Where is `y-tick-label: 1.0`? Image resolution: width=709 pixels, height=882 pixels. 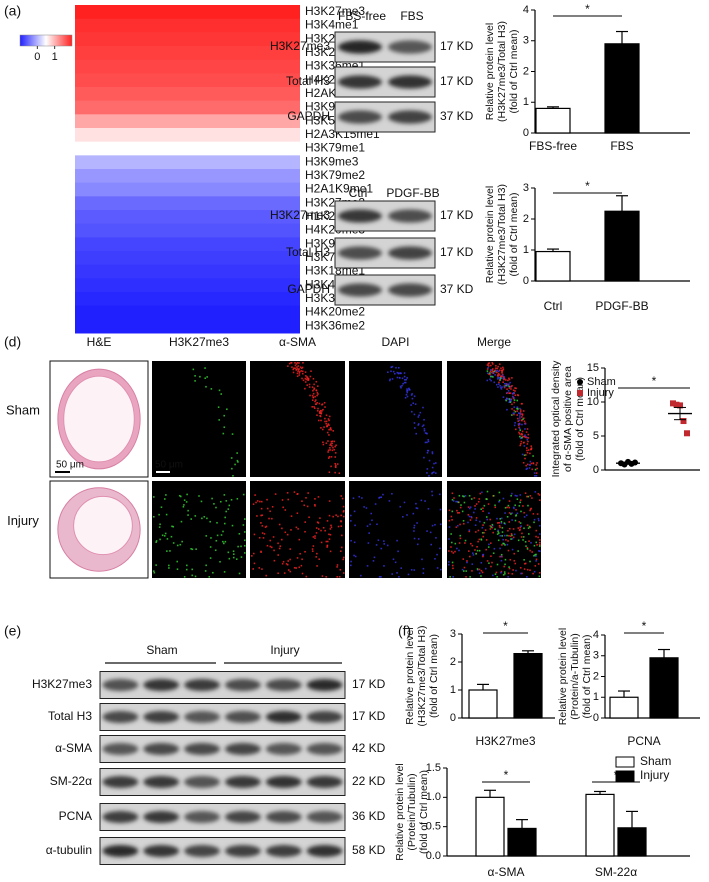 y-tick-label: 1.0 is located at coordinates (433, 797).